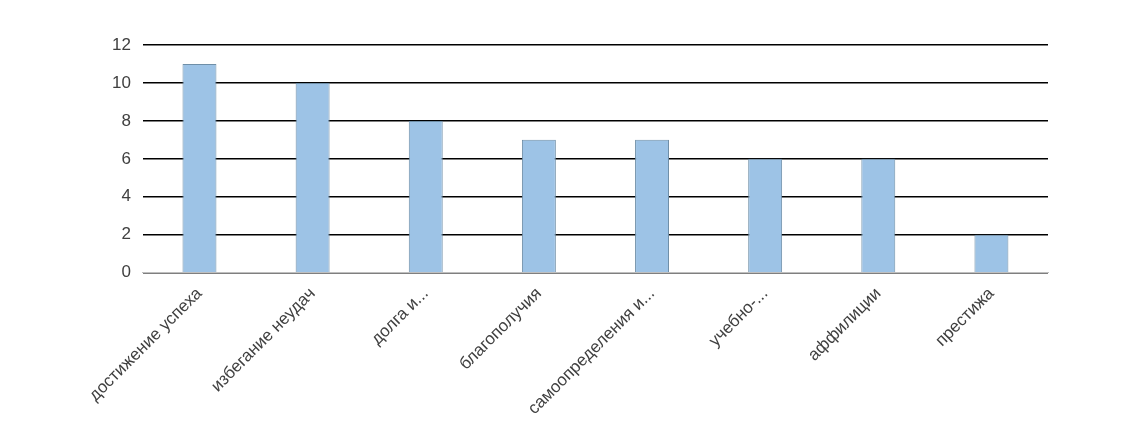 The image size is (1143, 432). I want to click on y-tick-label: 0, so click(126, 272).